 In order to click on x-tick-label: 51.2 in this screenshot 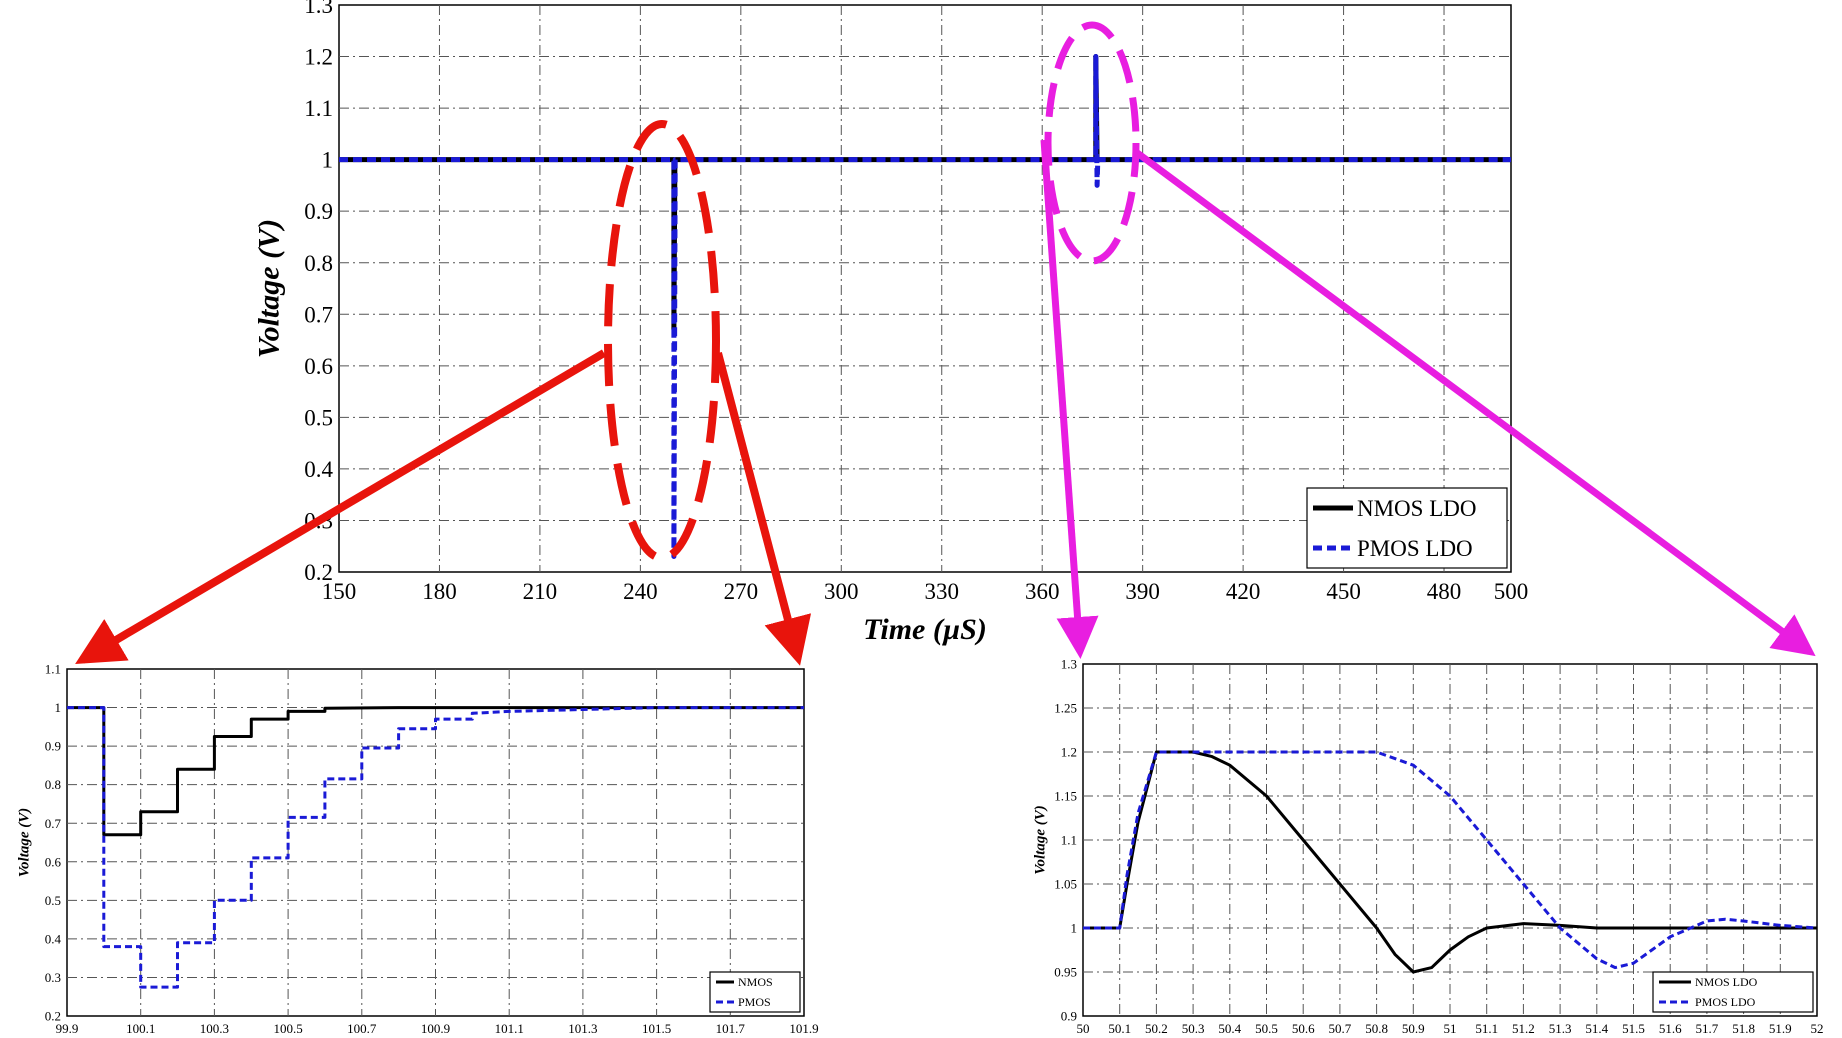, I will do `click(1523, 1028)`.